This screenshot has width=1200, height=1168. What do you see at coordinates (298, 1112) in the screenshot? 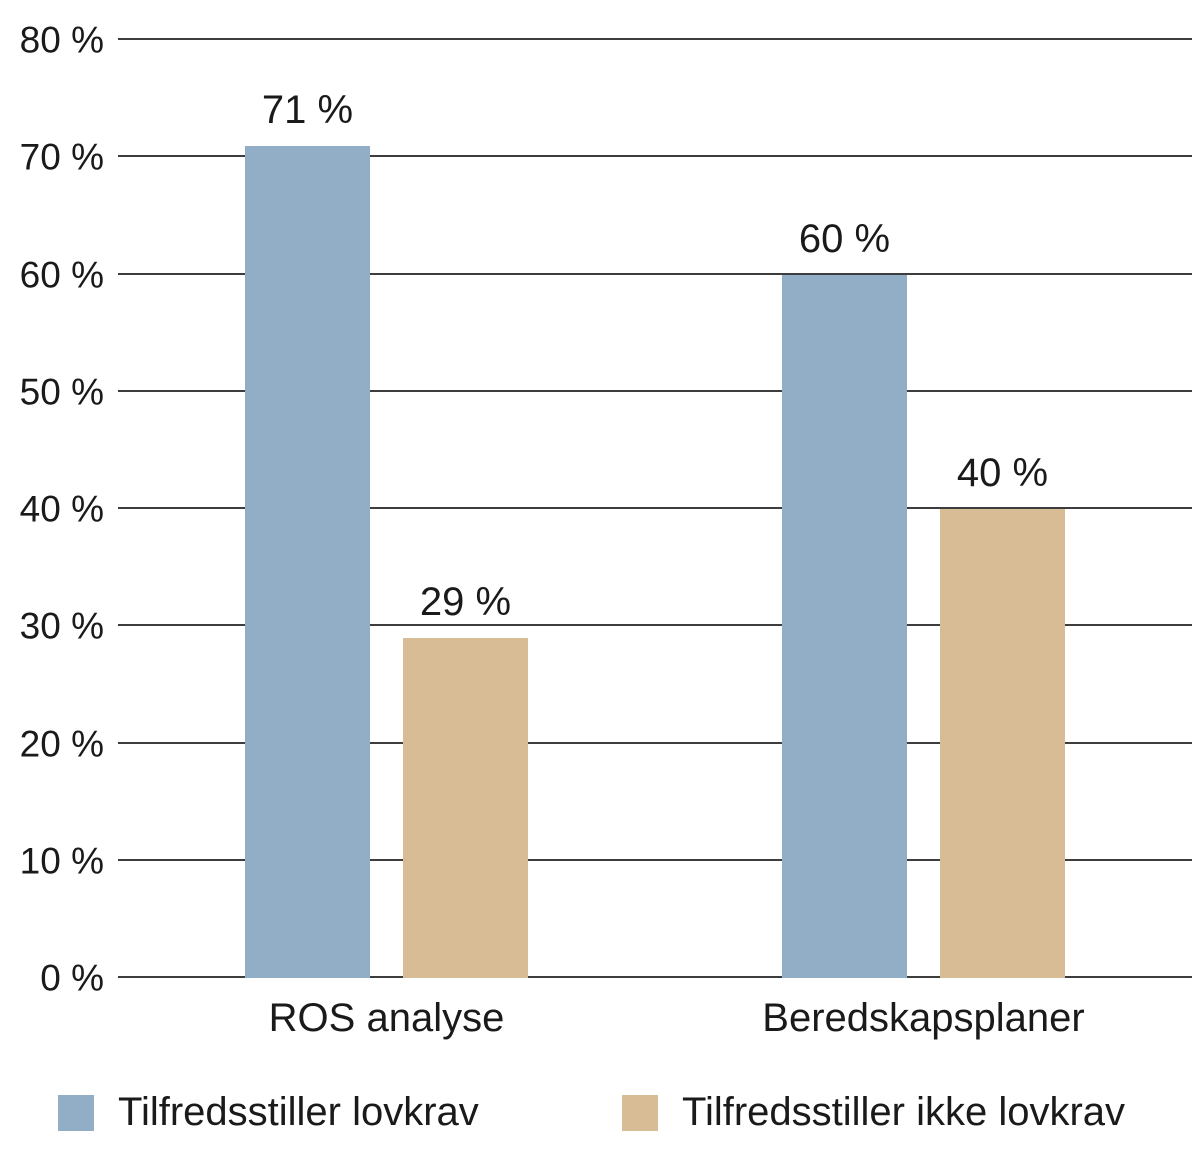
I see `legend-label: Tilfredsstiller lovkrav` at bounding box center [298, 1112].